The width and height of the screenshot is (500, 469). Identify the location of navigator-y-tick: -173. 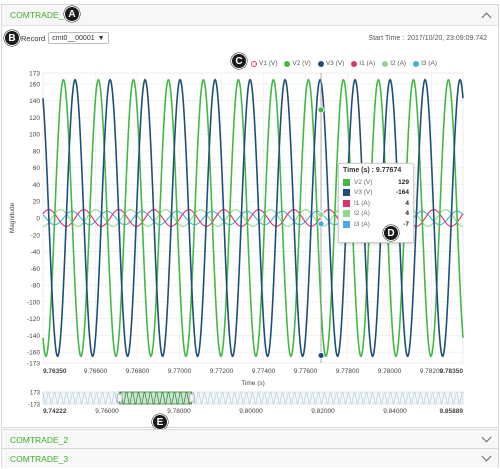
(34, 406).